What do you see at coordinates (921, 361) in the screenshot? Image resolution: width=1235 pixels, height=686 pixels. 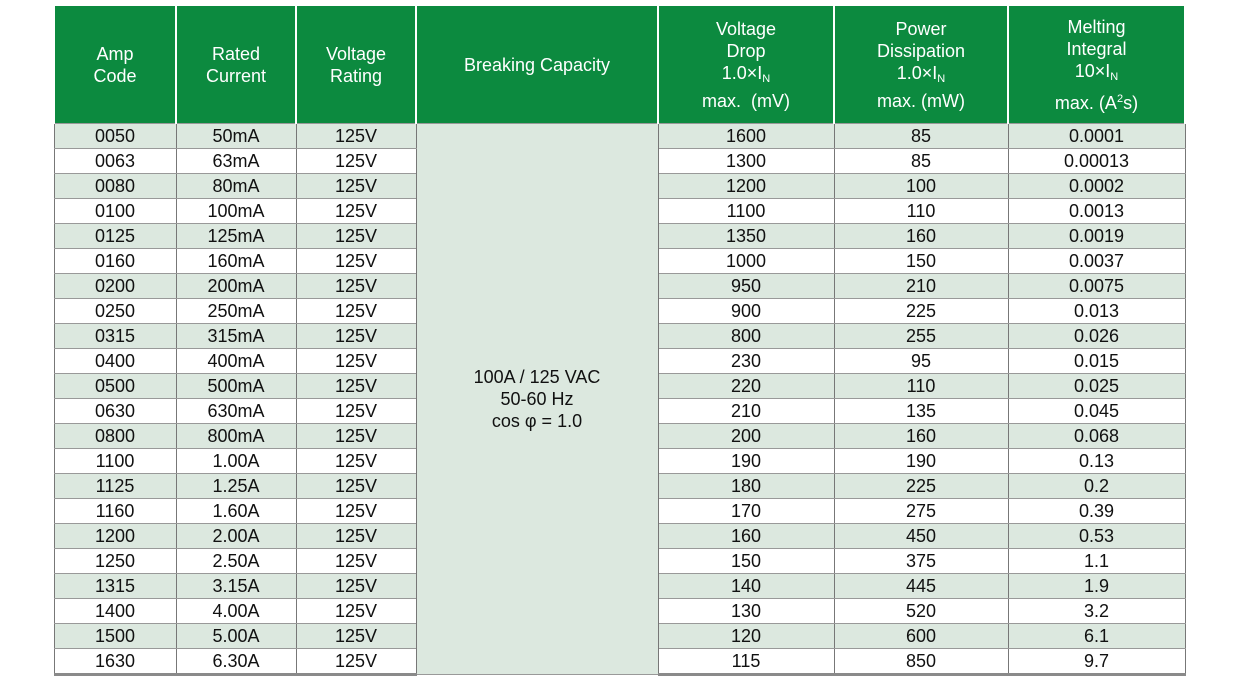 I see `cell-power-dissipation: 95` at bounding box center [921, 361].